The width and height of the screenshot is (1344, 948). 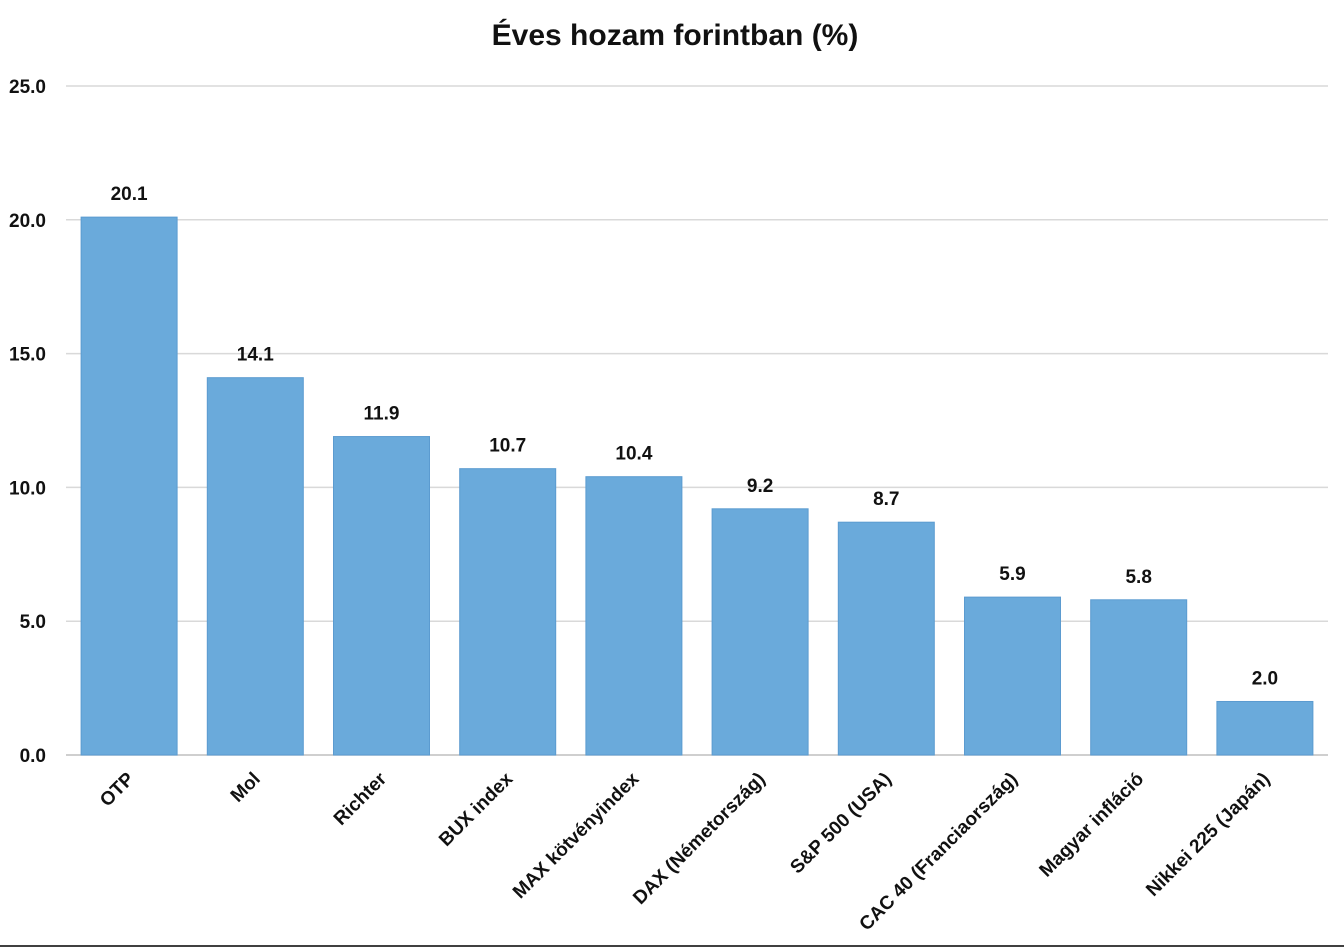 What do you see at coordinates (246, 788) in the screenshot?
I see `x-tick-label: Mol` at bounding box center [246, 788].